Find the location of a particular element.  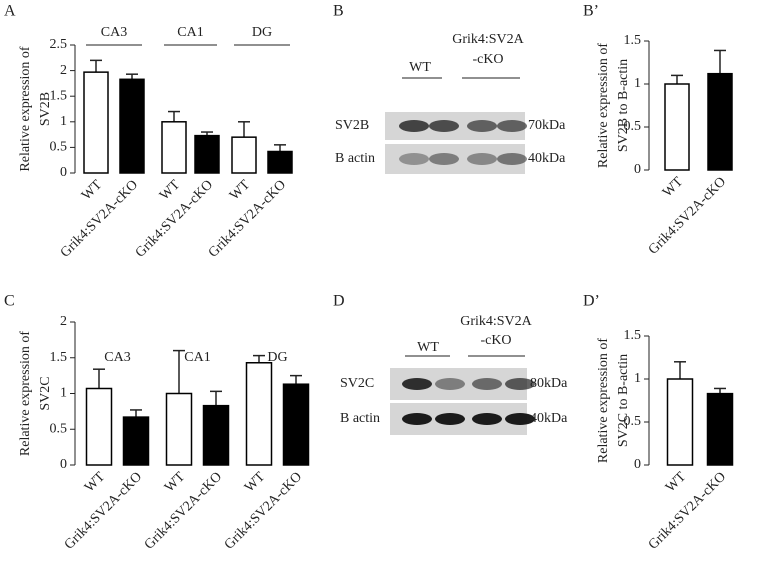

y-axis-label: Relative expression of SV2B is located at coordinates (35, 109).